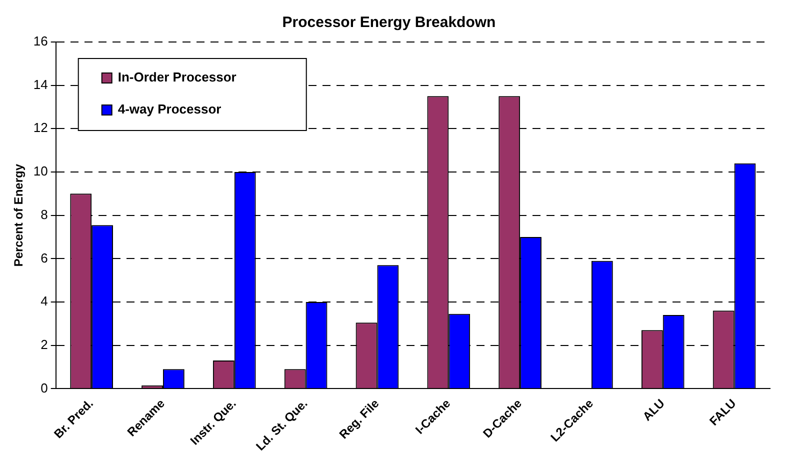 Image resolution: width=794 pixels, height=465 pixels. What do you see at coordinates (177, 77) in the screenshot?
I see `legend-label: In-Order Processor` at bounding box center [177, 77].